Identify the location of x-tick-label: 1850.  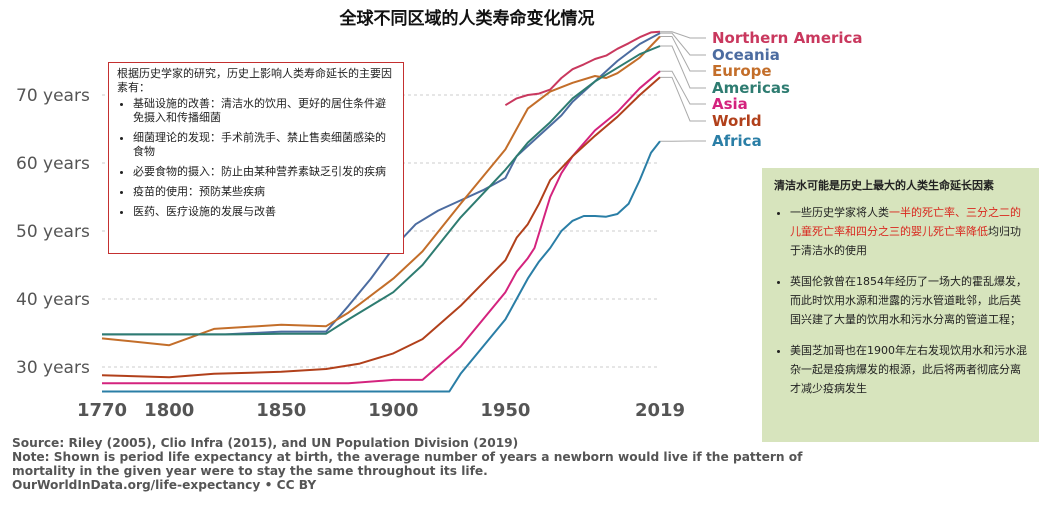
(281, 410).